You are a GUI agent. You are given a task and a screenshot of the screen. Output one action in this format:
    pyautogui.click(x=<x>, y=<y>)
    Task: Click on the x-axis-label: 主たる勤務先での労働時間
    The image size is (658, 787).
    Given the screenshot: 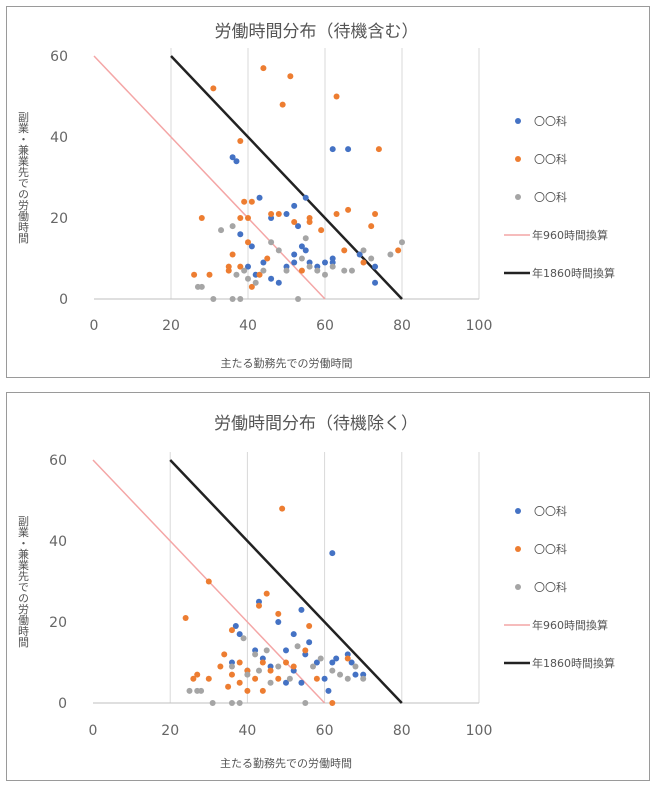 What is the action you would take?
    pyautogui.click(x=287, y=363)
    